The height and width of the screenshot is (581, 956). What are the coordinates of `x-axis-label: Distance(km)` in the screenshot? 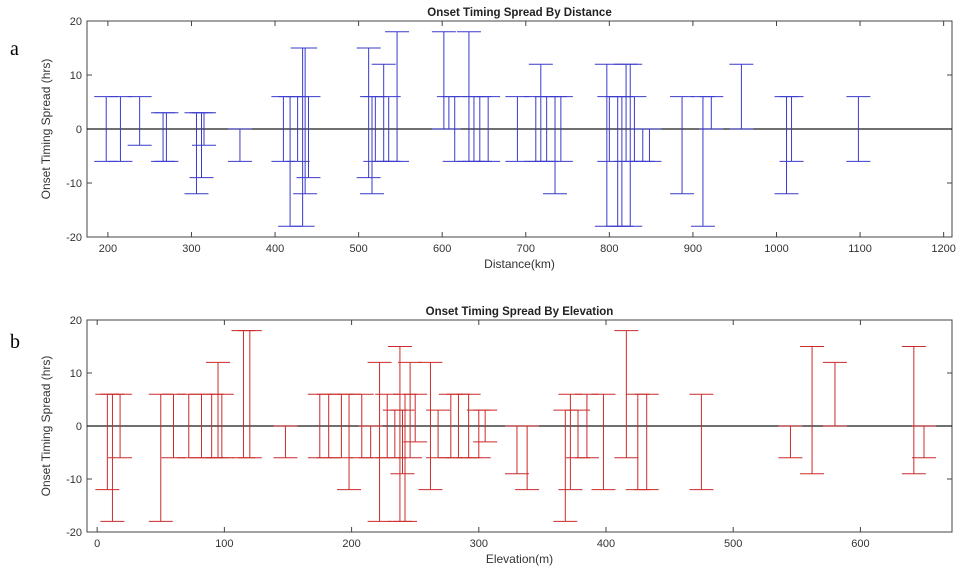 It's located at (519, 264).